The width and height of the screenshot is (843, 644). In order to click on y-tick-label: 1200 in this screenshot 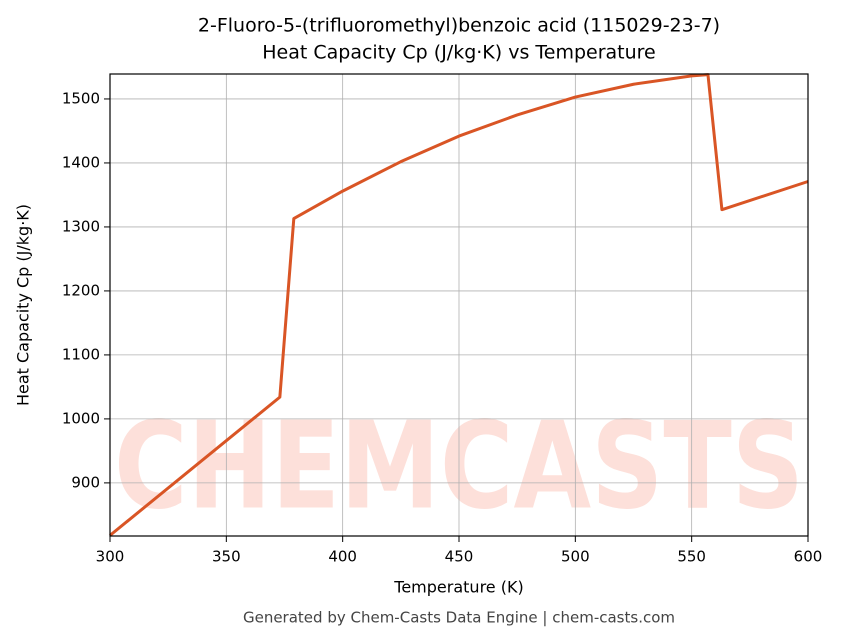, I will do `click(81, 290)`.